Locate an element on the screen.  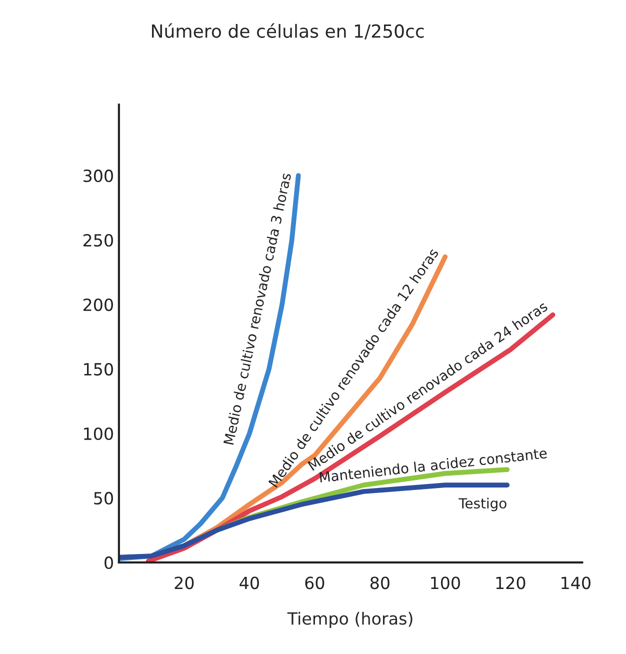
text: Medio de cultivo renovado cada 3 horas is located at coordinates (257, 308).